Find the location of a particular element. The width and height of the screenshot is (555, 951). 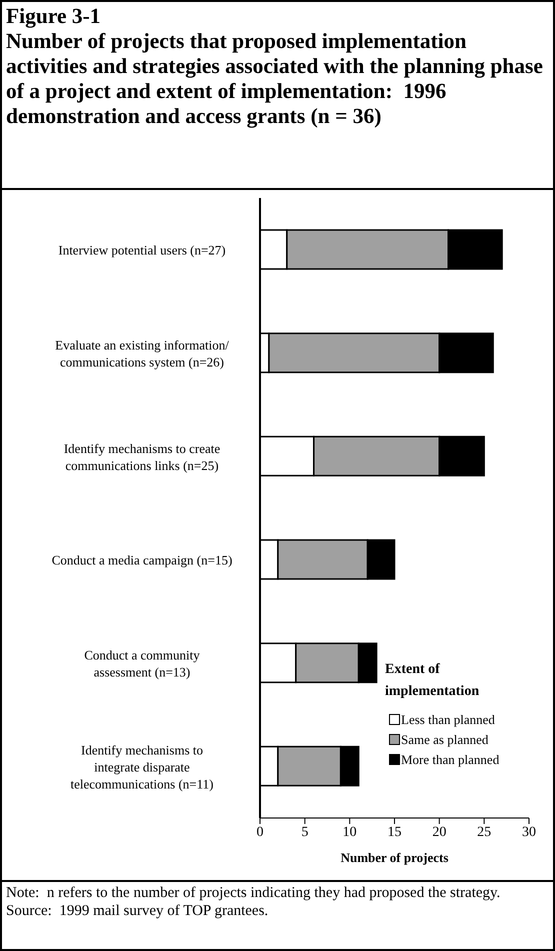

legend-label: More than planned is located at coordinates (450, 759).